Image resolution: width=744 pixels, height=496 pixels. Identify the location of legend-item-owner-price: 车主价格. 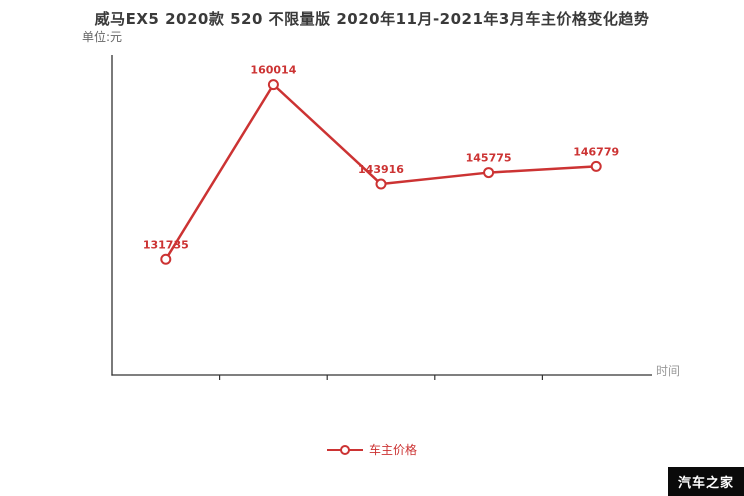
(372, 449).